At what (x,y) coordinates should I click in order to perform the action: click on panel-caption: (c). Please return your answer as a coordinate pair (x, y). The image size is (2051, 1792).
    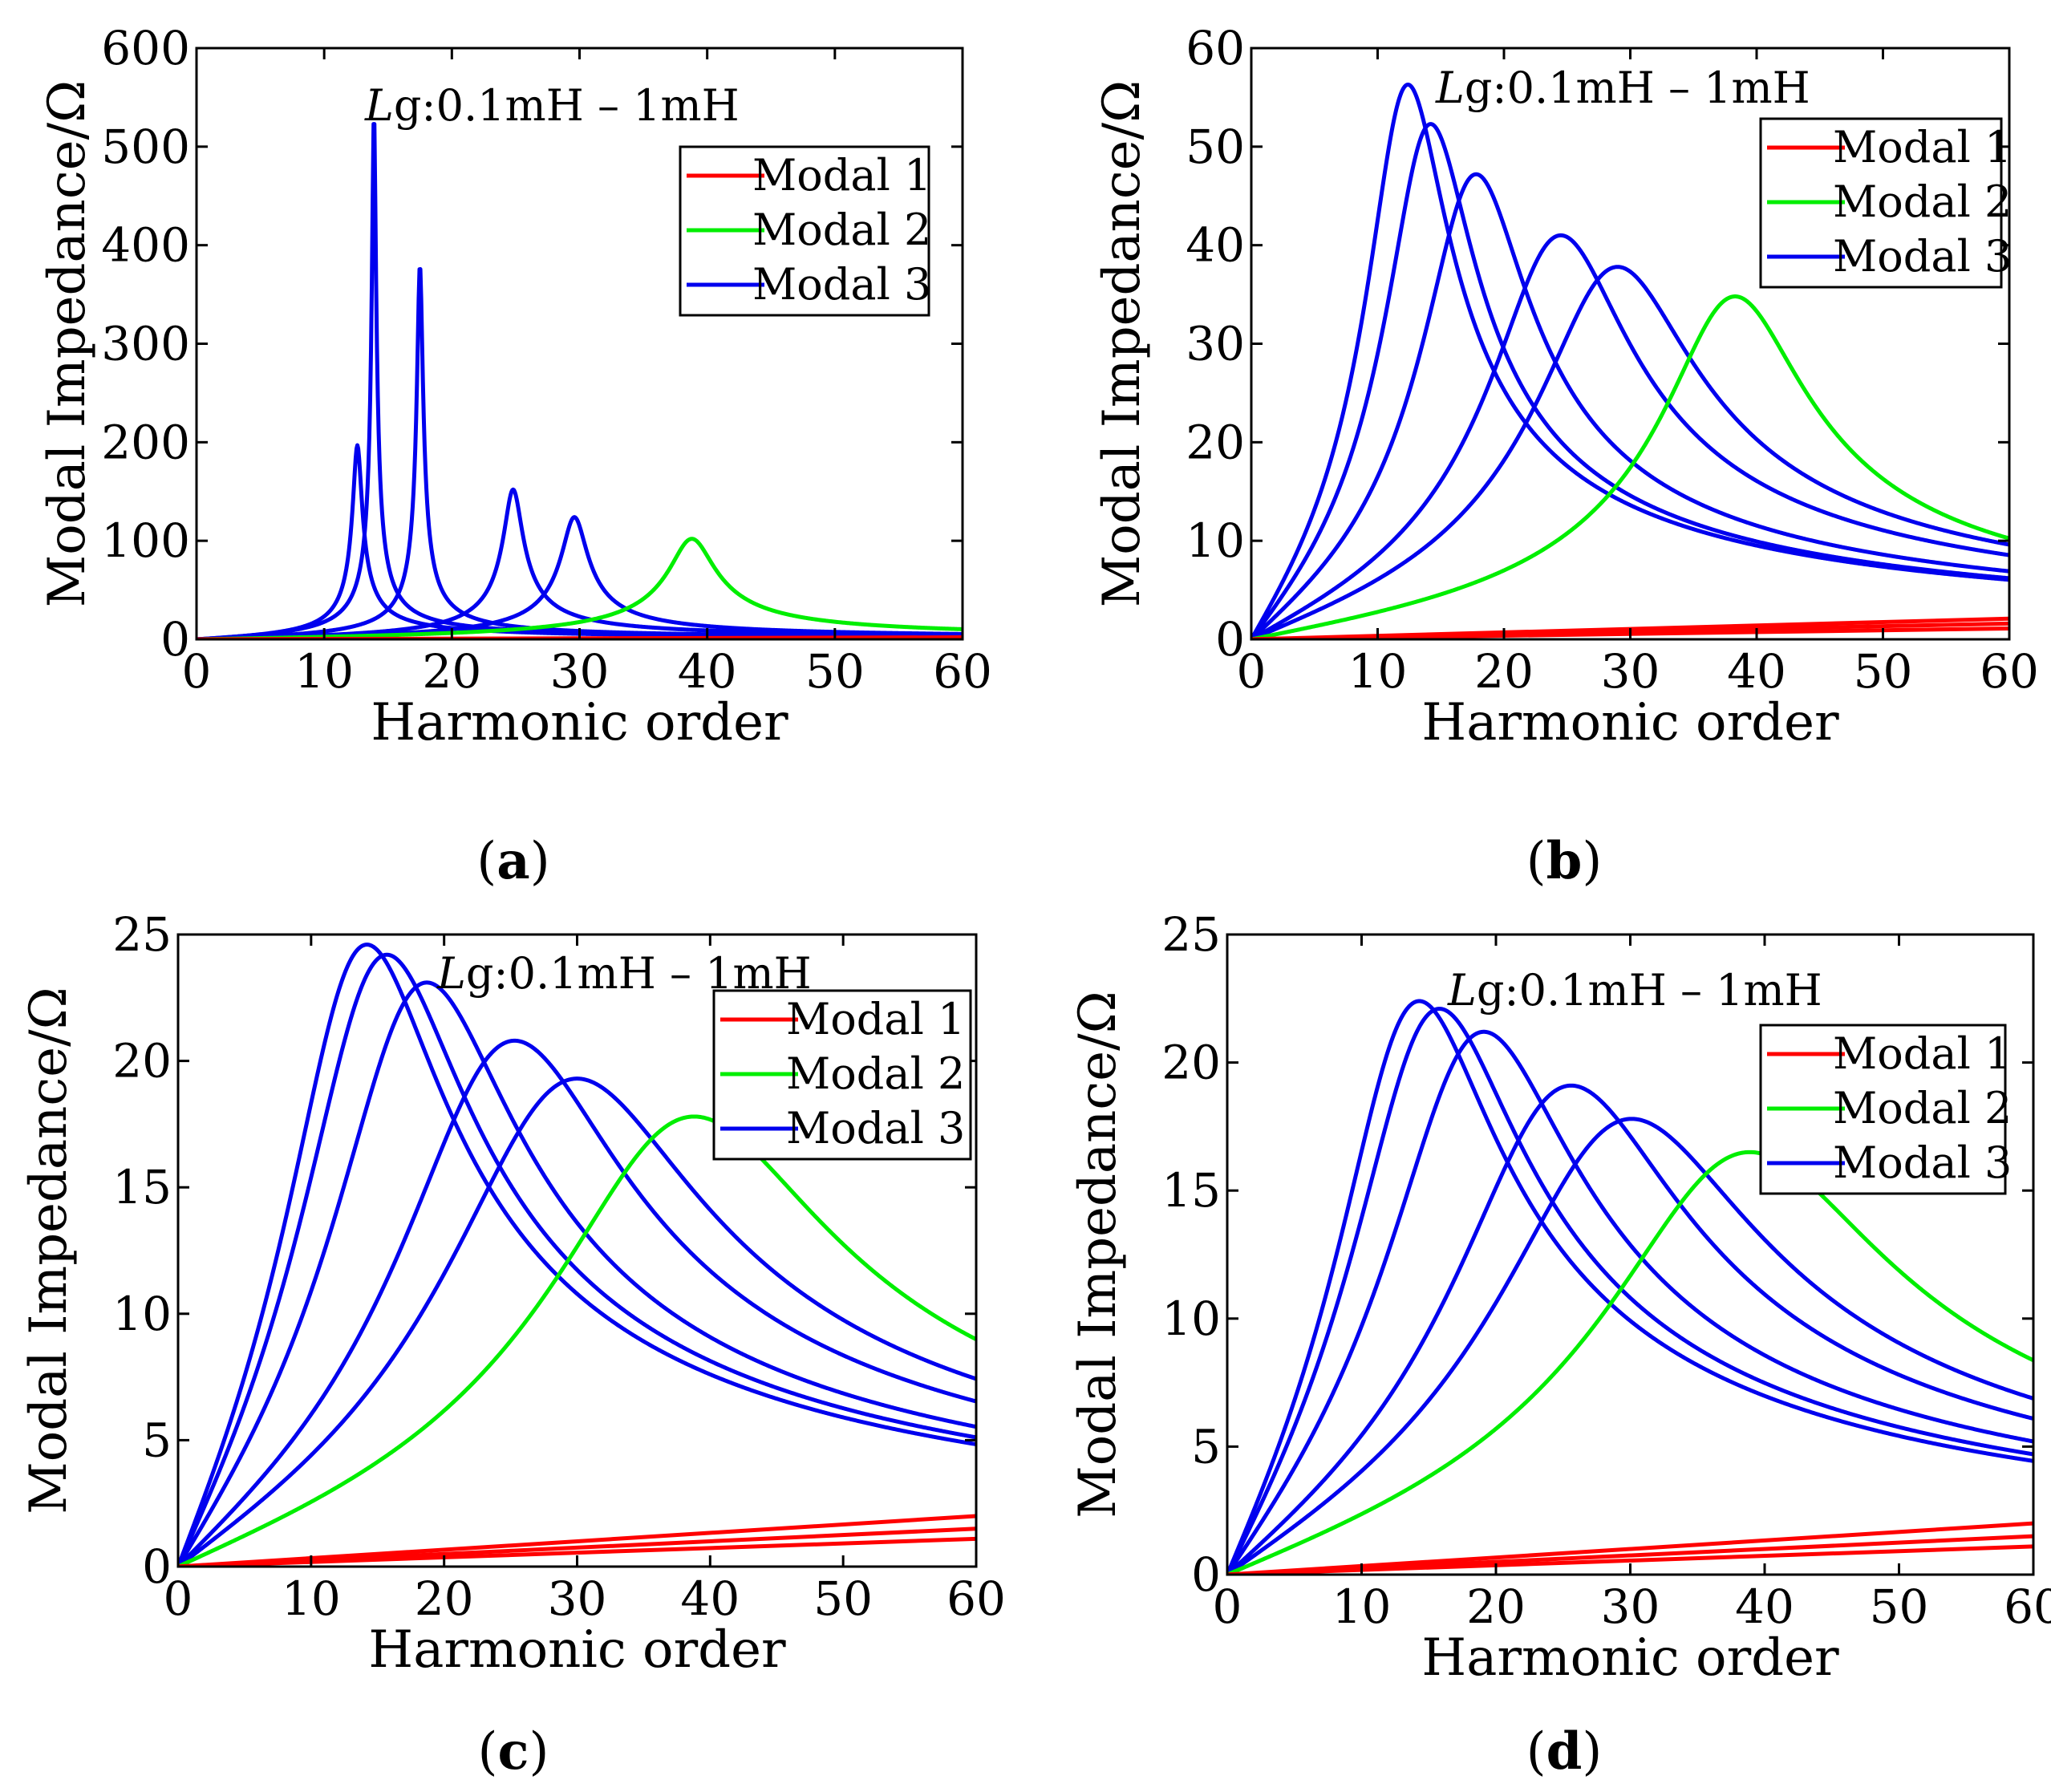
    Looking at the image, I should click on (513, 1752).